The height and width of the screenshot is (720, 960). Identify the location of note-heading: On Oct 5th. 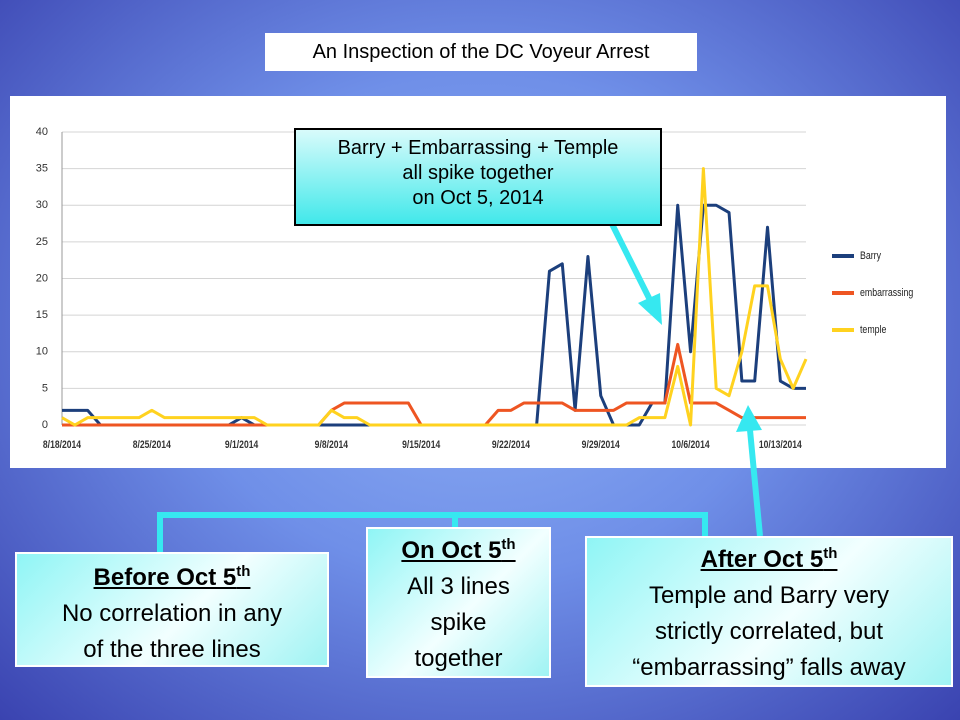
(458, 551).